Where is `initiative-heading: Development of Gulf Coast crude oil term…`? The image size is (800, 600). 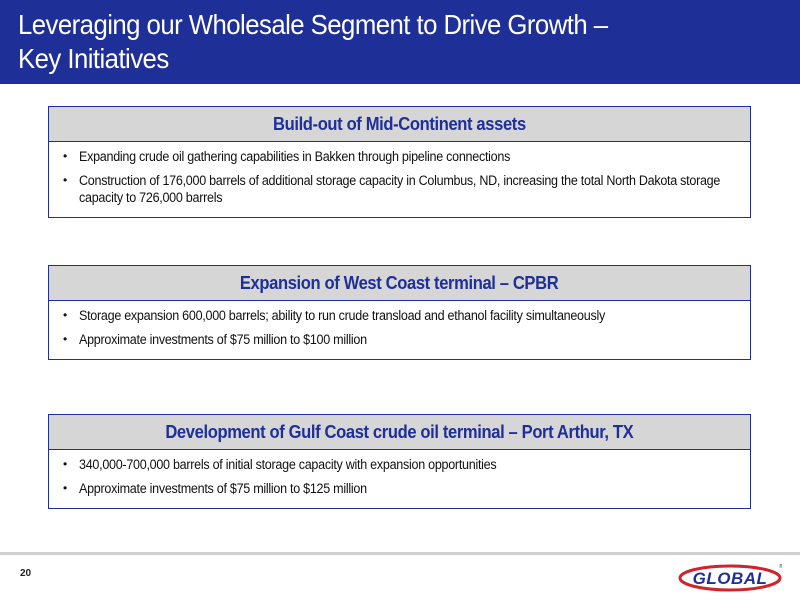
initiative-heading: Development of Gulf Coast crude oil term… is located at coordinates (399, 432).